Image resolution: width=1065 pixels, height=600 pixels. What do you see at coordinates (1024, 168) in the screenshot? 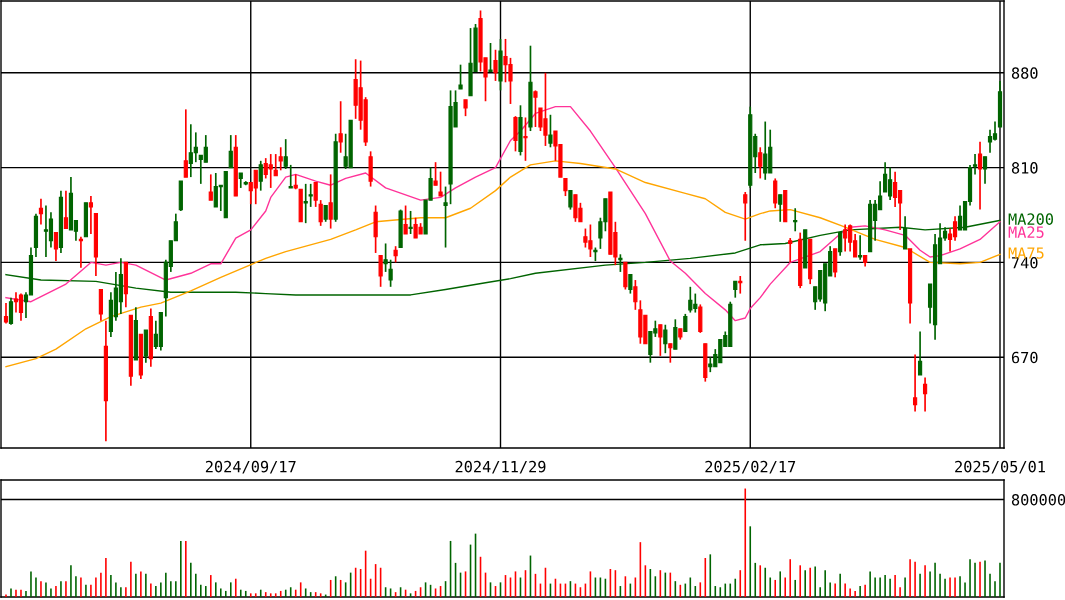
I see `y-tick-label: 810` at bounding box center [1024, 168].